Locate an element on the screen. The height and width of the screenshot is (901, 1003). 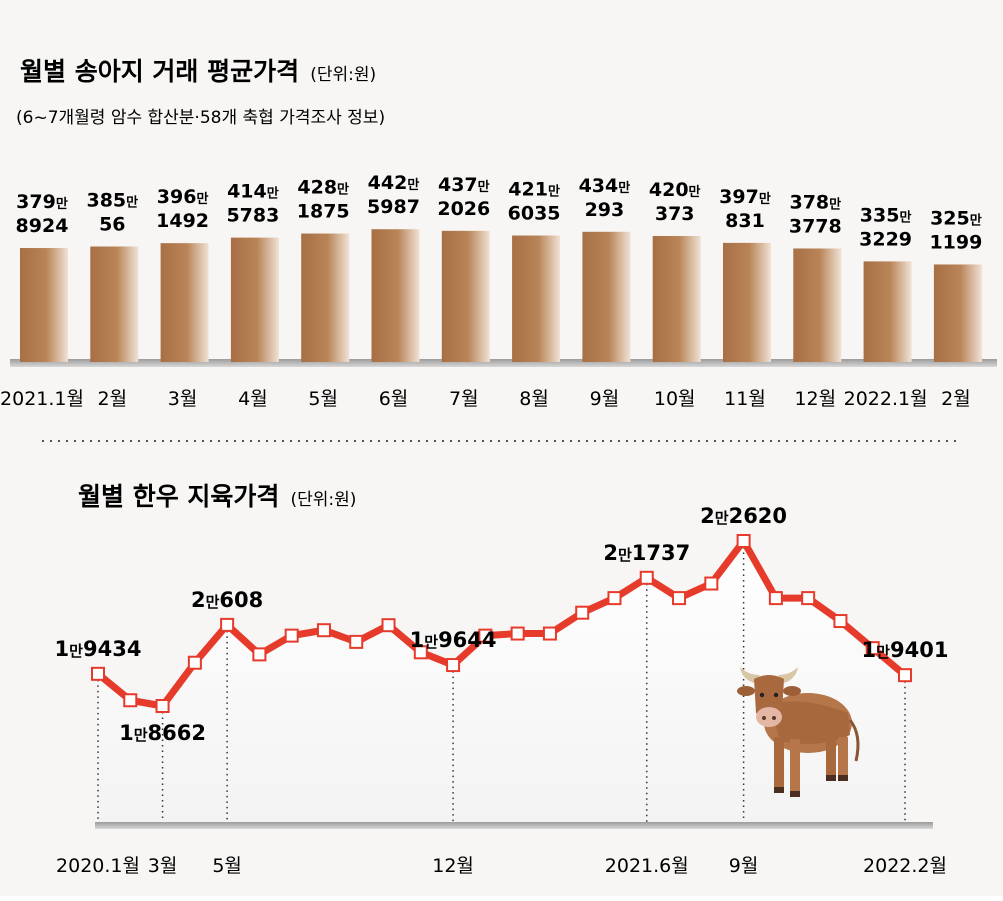
bar-value-label-bottom: 3229 is located at coordinates (885, 239).